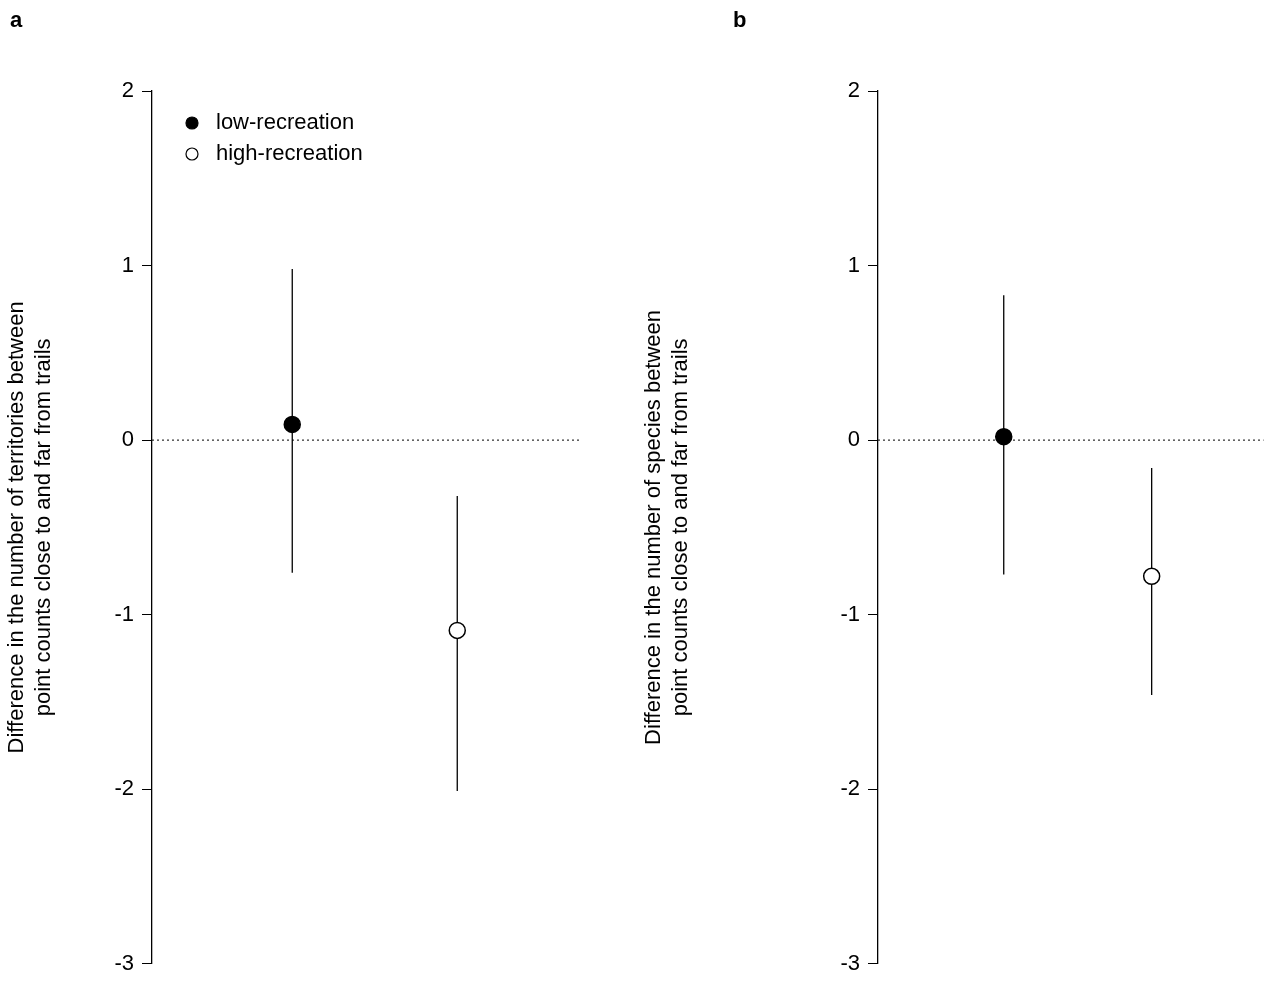 Image resolution: width=1273 pixels, height=985 pixels. What do you see at coordinates (16, 20) in the screenshot?
I see `chart-title: a` at bounding box center [16, 20].